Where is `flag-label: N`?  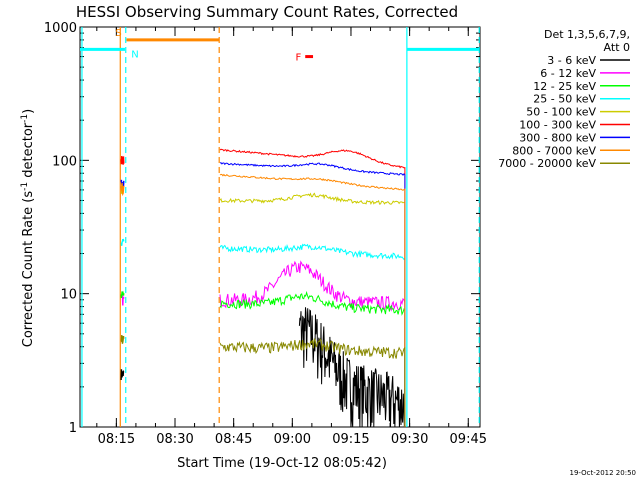
flag-label: N is located at coordinates (134, 54).